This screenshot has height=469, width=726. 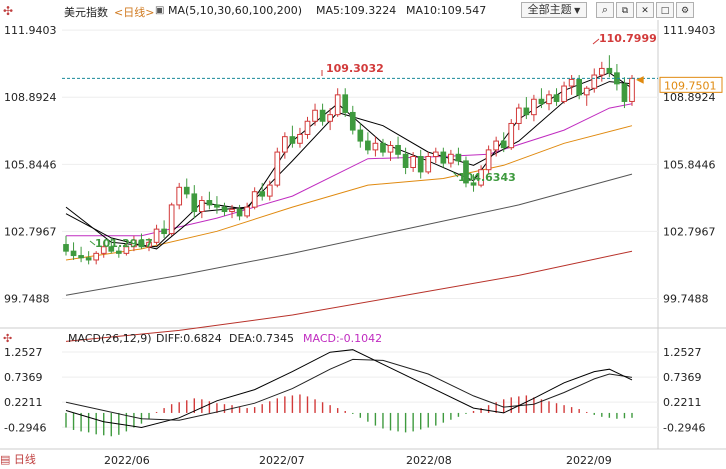 I want to click on macd-params: MACD(26,12,9), so click(x=110, y=338).